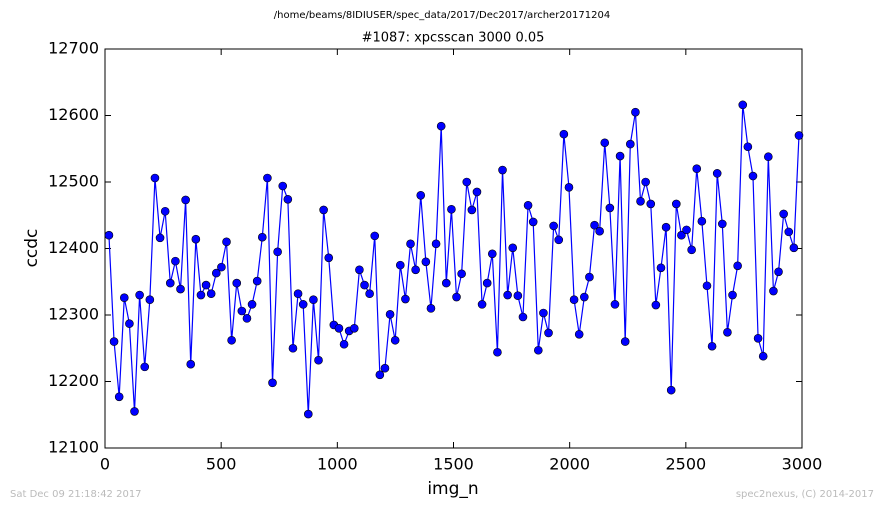 This screenshot has width=884, height=509. I want to click on x-tick-label: 2500, so click(685, 464).